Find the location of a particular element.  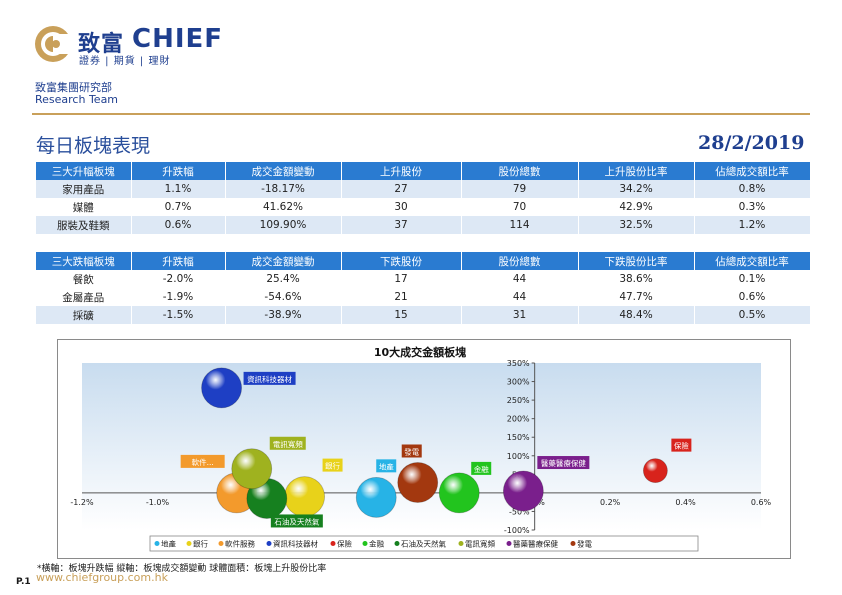

table-cell: 17 is located at coordinates (401, 279).